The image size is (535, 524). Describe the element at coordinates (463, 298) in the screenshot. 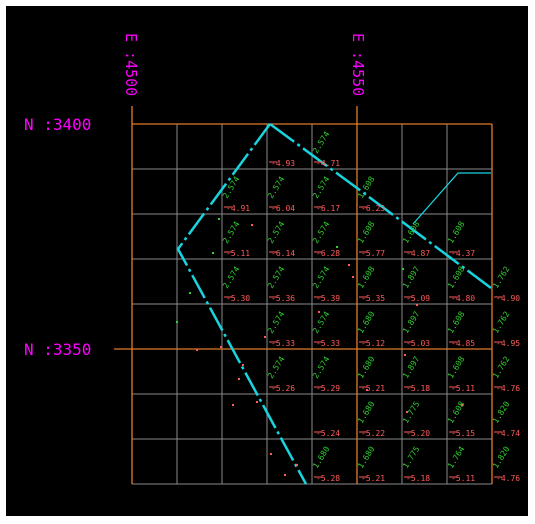

I see `cell-lower-value: -4.80` at that location.